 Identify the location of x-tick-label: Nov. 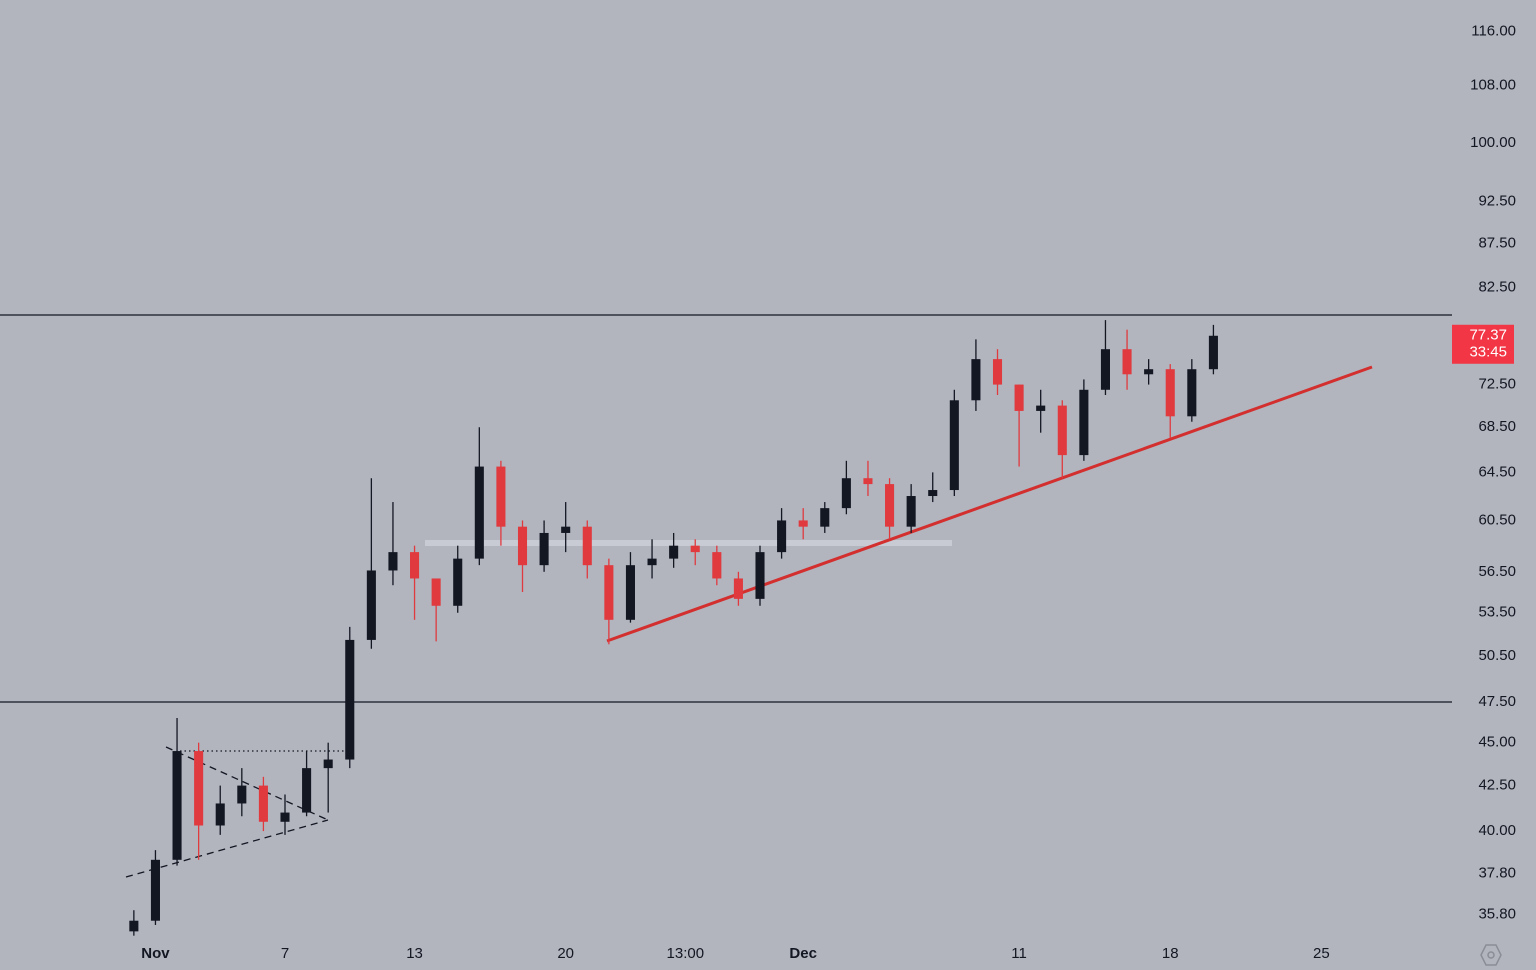
(155, 953).